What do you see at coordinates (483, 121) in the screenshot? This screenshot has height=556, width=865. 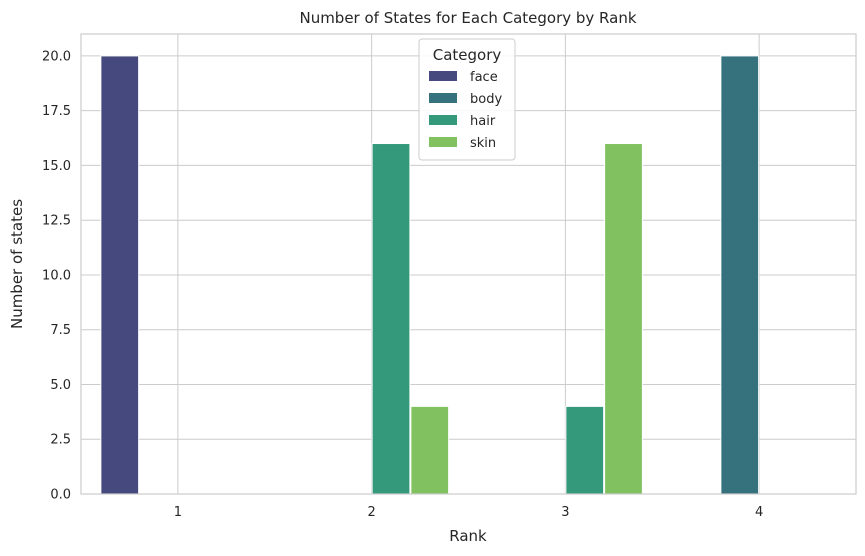 I see `legend-label-hair: hair` at bounding box center [483, 121].